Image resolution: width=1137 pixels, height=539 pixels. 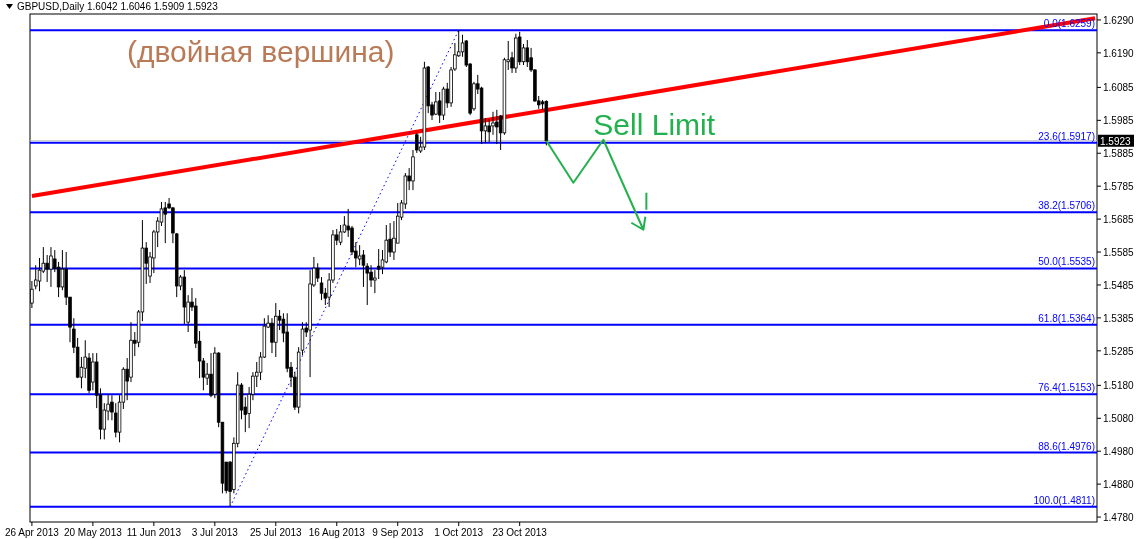 What do you see at coordinates (93, 532) in the screenshot?
I see `x-tick-label: 20 May 2013` at bounding box center [93, 532].